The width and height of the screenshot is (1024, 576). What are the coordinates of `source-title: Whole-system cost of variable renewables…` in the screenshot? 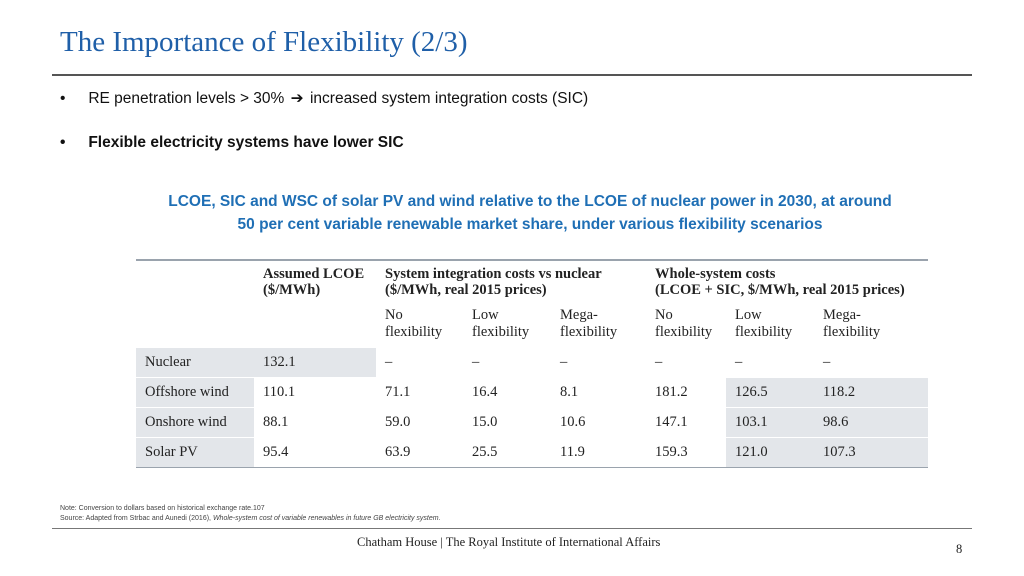 It's located at (326, 518).